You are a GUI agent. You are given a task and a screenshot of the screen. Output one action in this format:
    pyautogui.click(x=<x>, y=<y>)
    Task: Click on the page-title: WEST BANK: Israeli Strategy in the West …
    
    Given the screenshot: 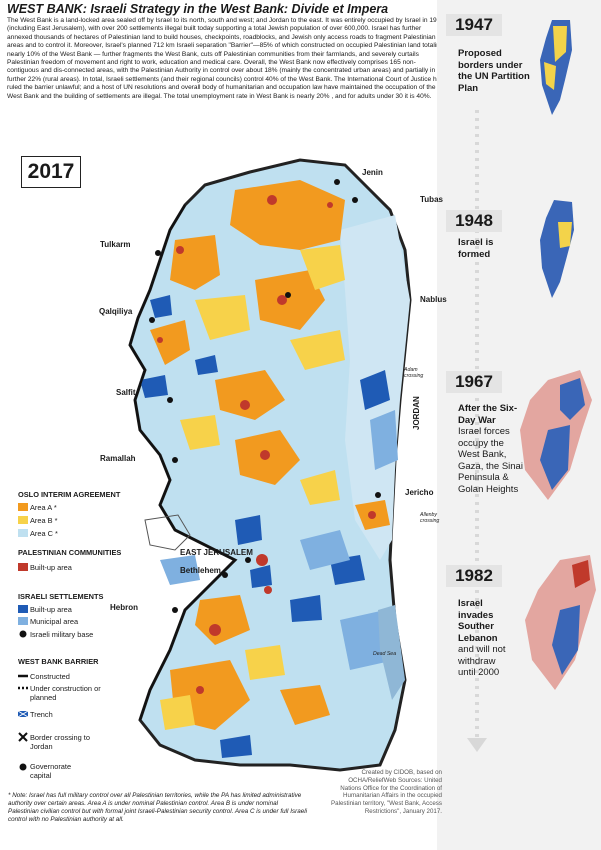 What is the action you would take?
    pyautogui.click(x=198, y=9)
    